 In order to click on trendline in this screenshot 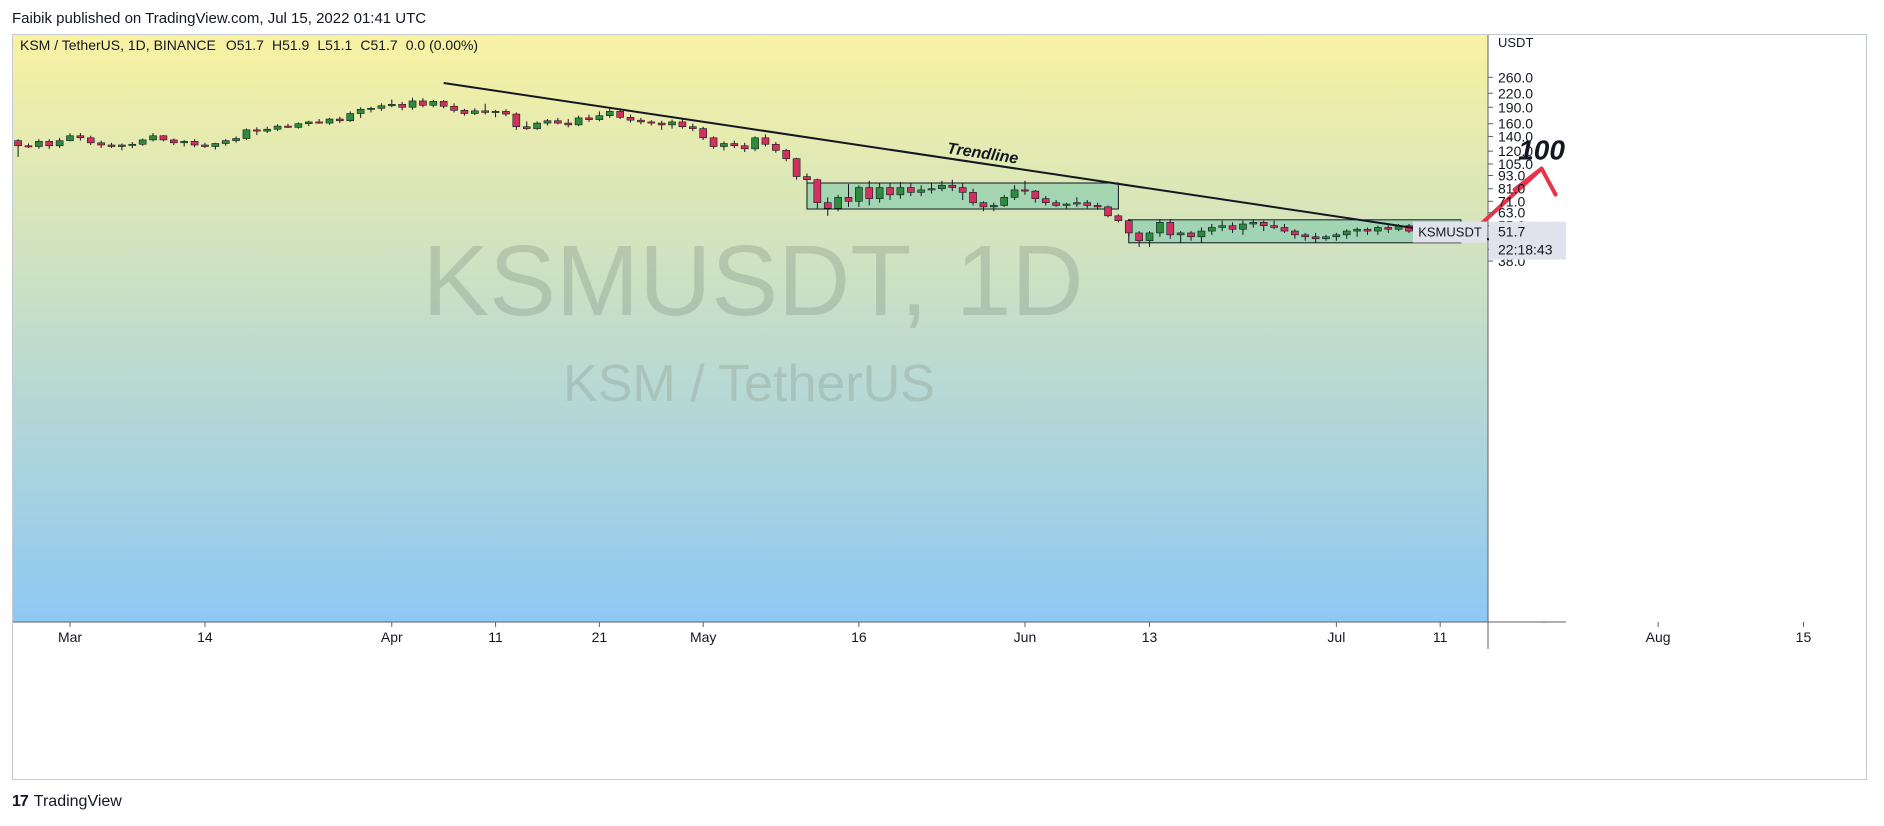, I will do `click(968, 161)`.